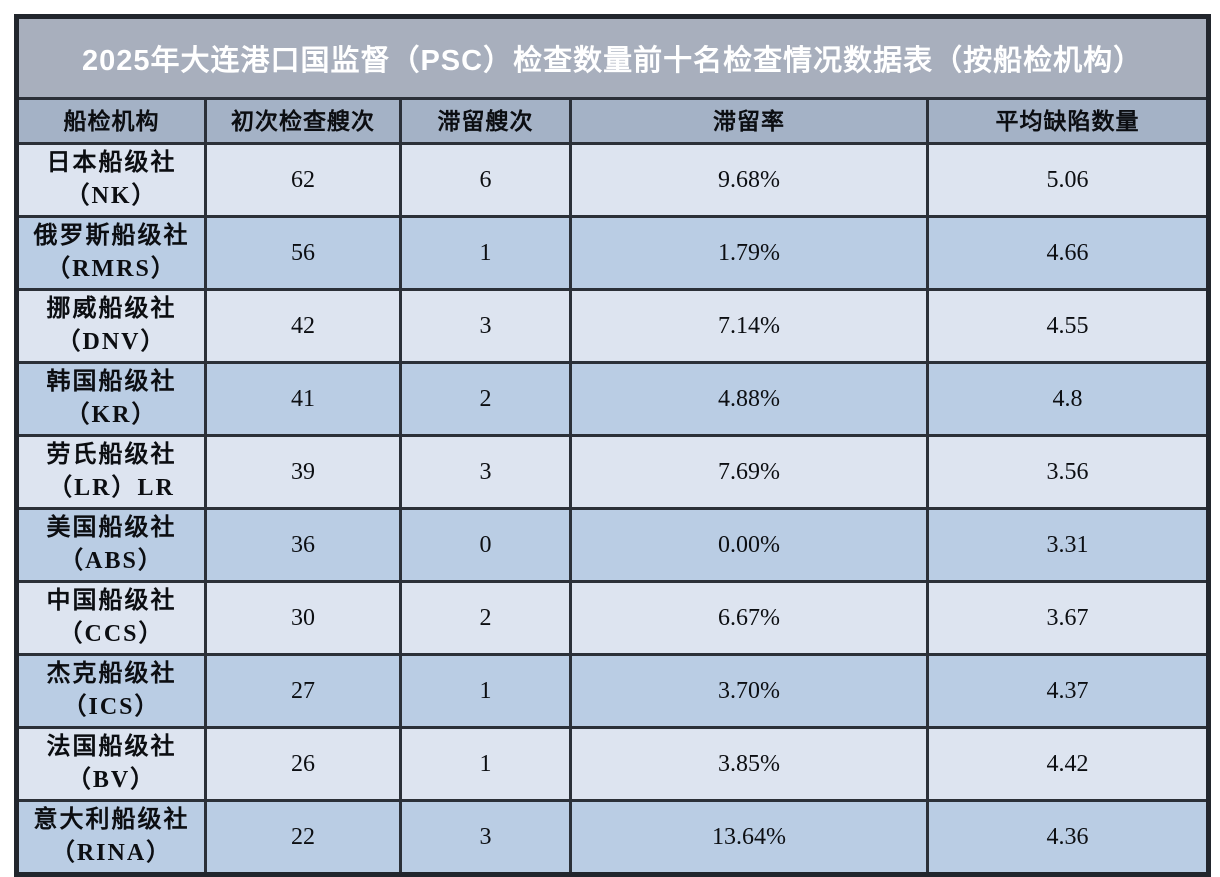  Describe the element at coordinates (111, 853) in the screenshot. I see `org-code: （RINA）` at that location.